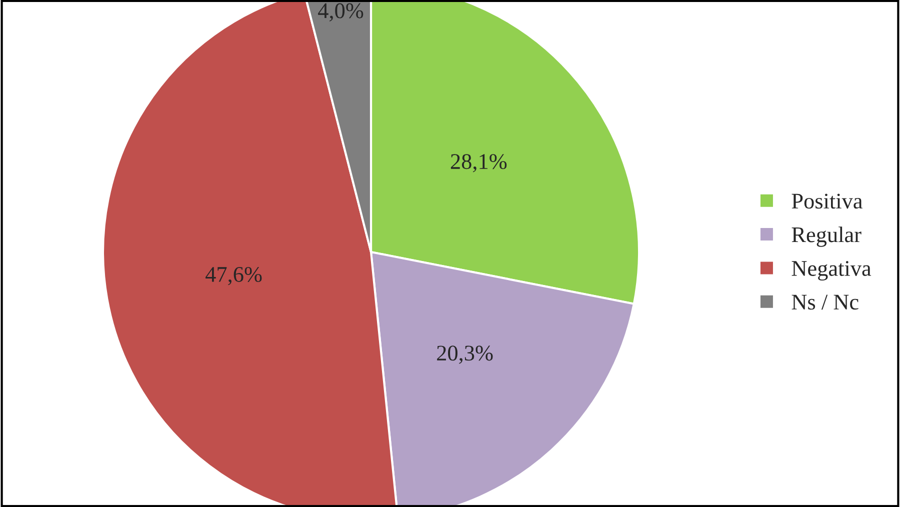 This screenshot has width=900, height=507. What do you see at coordinates (827, 236) in the screenshot?
I see `legend-label: Regular` at bounding box center [827, 236].